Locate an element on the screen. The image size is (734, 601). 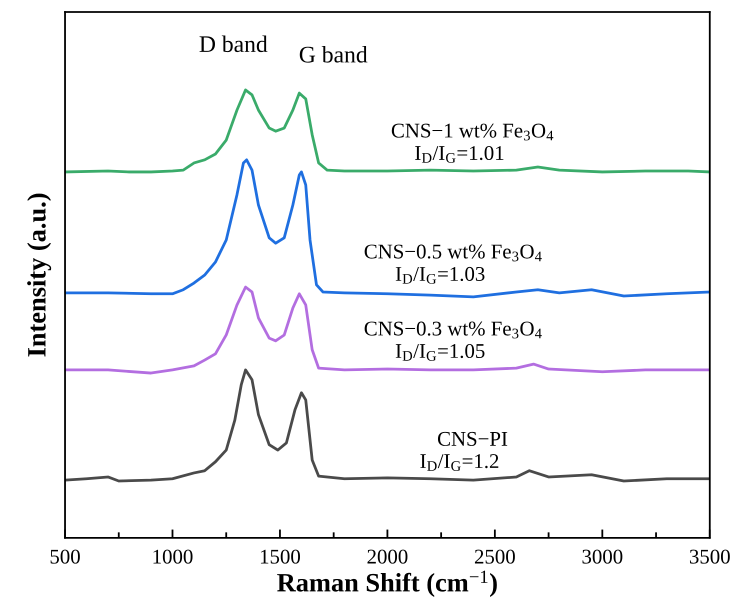
x-tick-label: 2000 is located at coordinates (387, 557).